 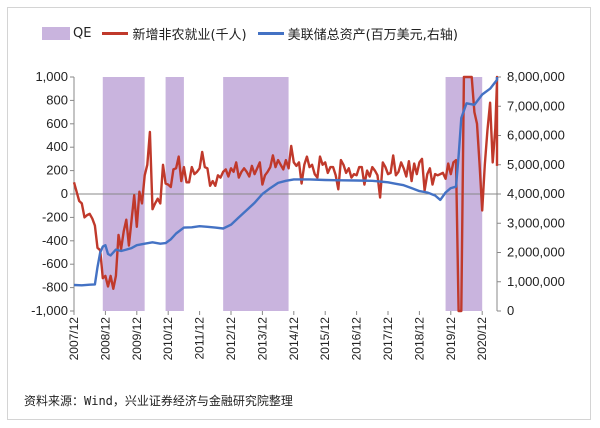 I want to click on right-tick-label: 4,000,000, so click(x=536, y=193).